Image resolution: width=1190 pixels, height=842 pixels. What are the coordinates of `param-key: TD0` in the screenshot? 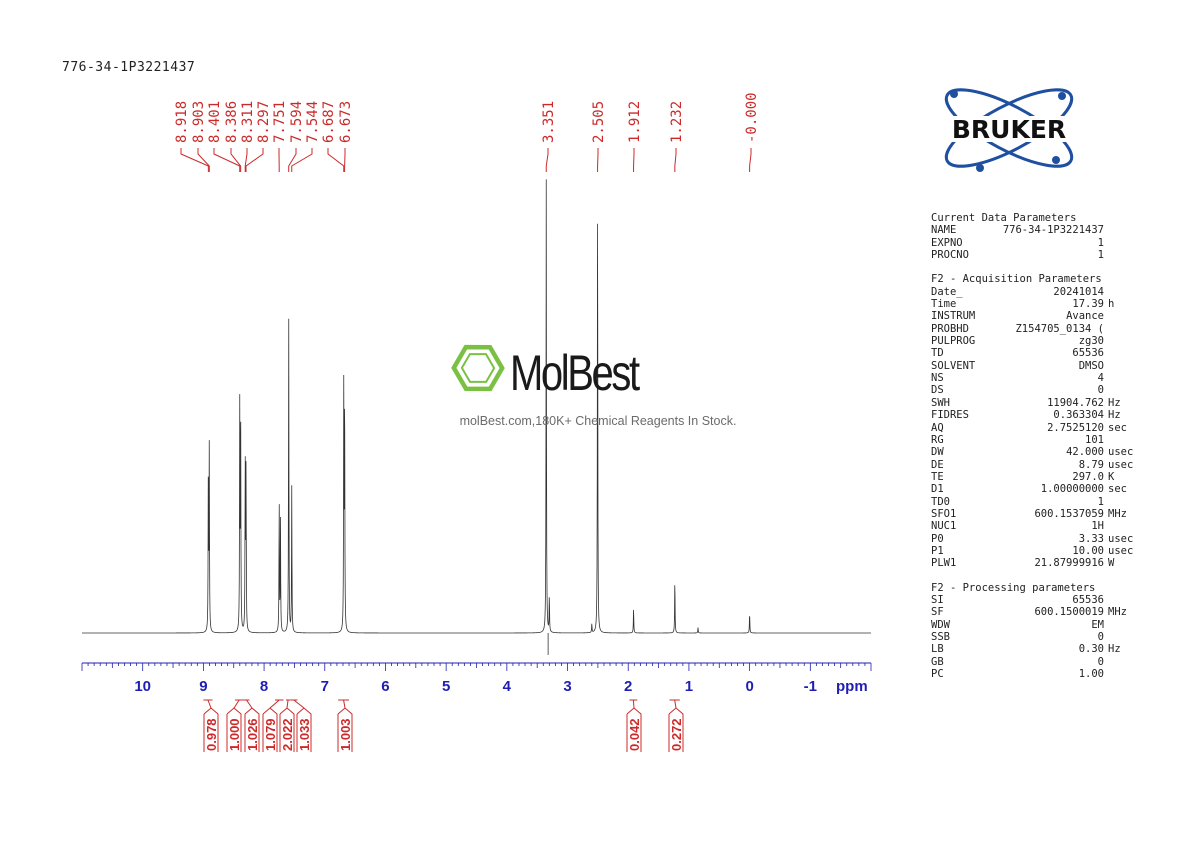 It's located at (940, 501).